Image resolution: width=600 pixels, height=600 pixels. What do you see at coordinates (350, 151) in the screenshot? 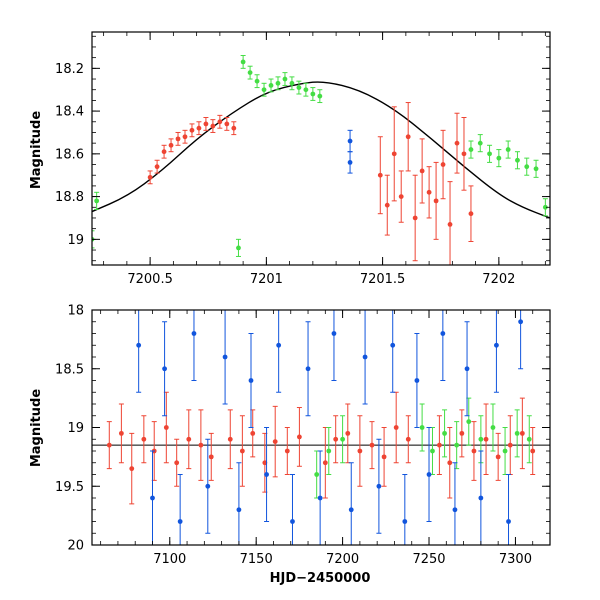
I see `top-series-blue` at bounding box center [350, 151].